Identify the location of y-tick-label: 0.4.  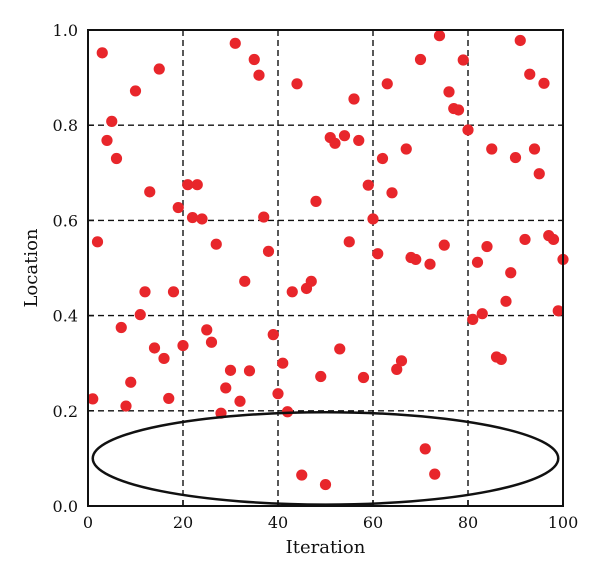
(65, 316).